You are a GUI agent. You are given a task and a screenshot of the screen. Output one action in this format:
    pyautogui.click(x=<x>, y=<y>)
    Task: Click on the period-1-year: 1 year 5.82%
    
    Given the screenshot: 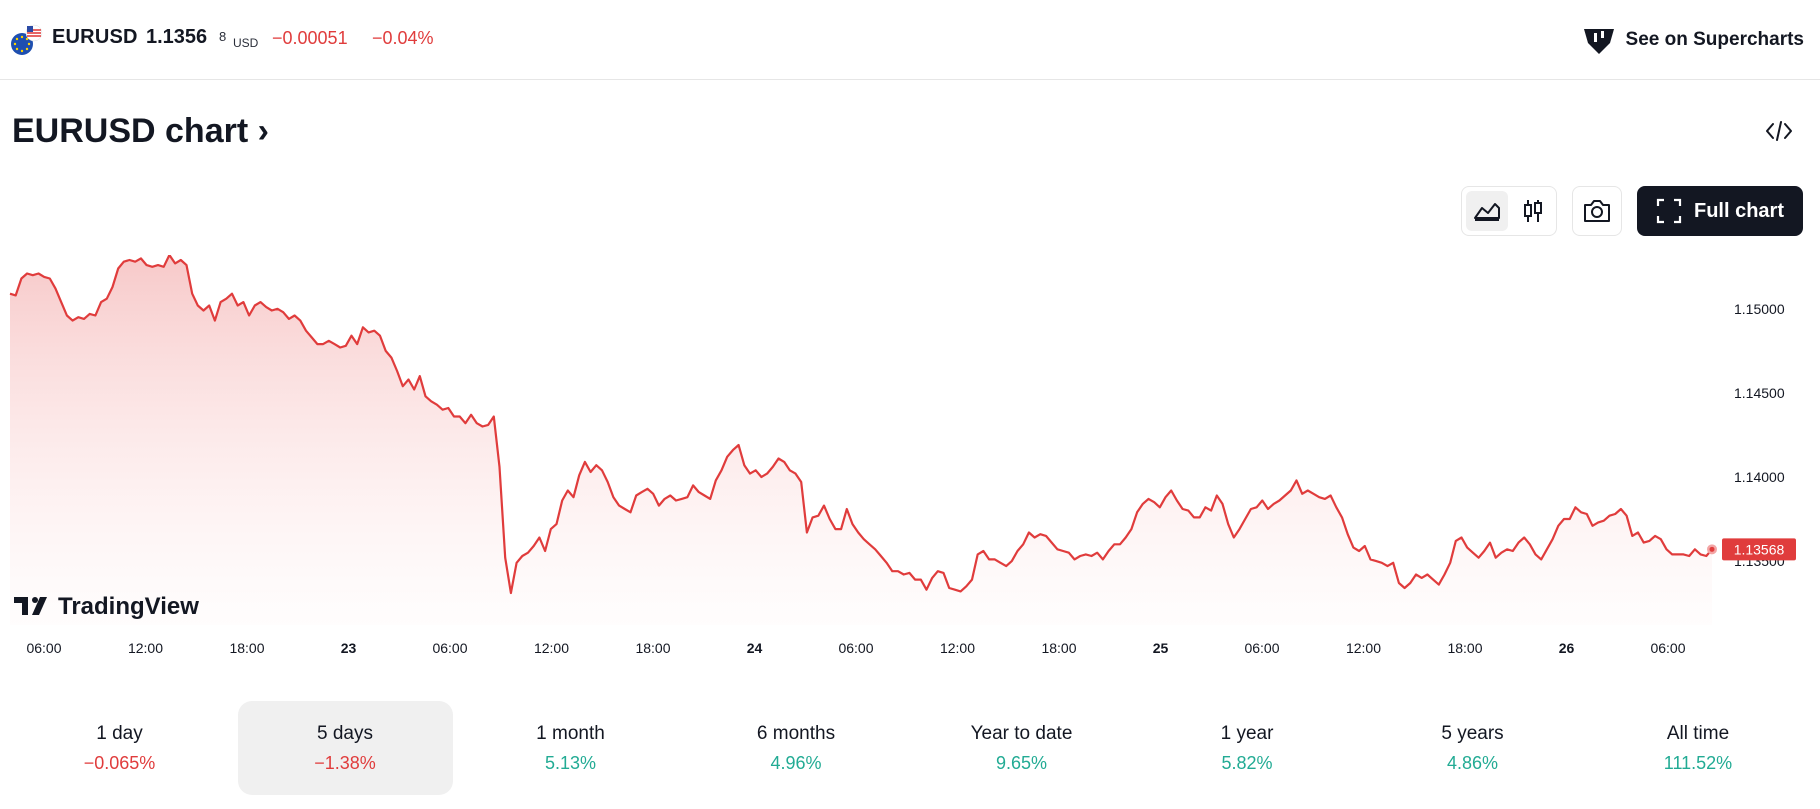 What is the action you would take?
    pyautogui.click(x=1247, y=748)
    